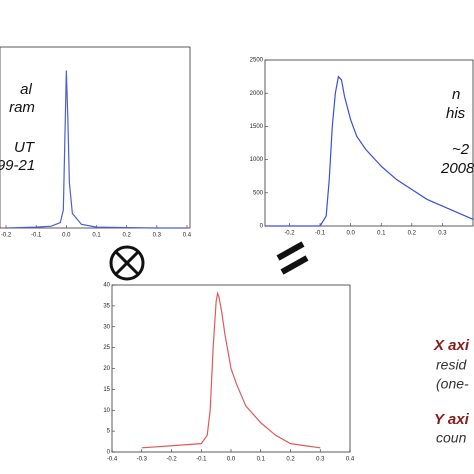  I want to click on y-tick-label: 1000, so click(257, 160).